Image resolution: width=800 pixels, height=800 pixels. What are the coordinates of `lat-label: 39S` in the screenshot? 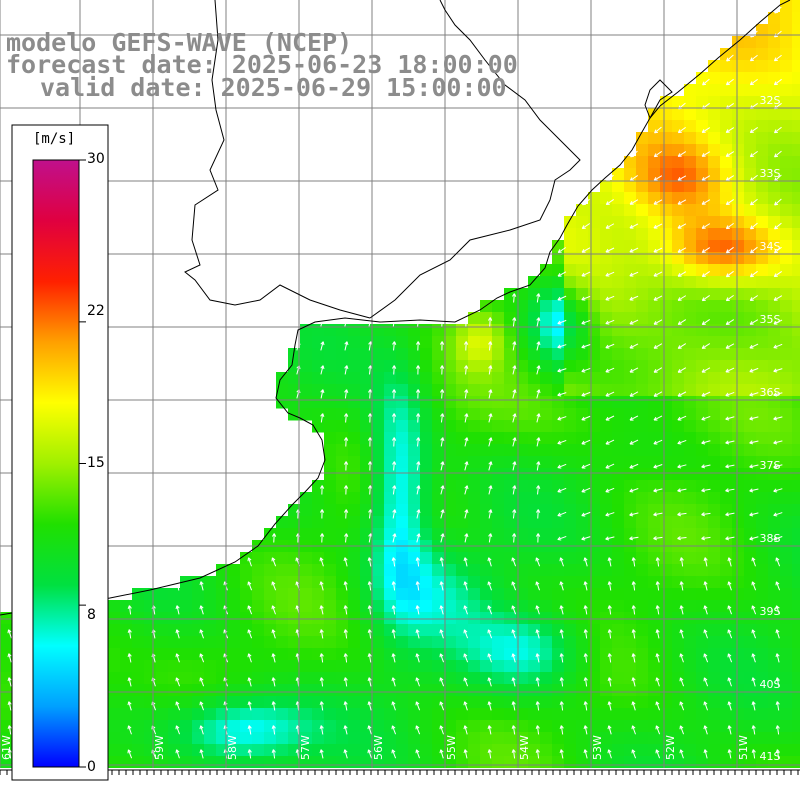 It's located at (770, 611).